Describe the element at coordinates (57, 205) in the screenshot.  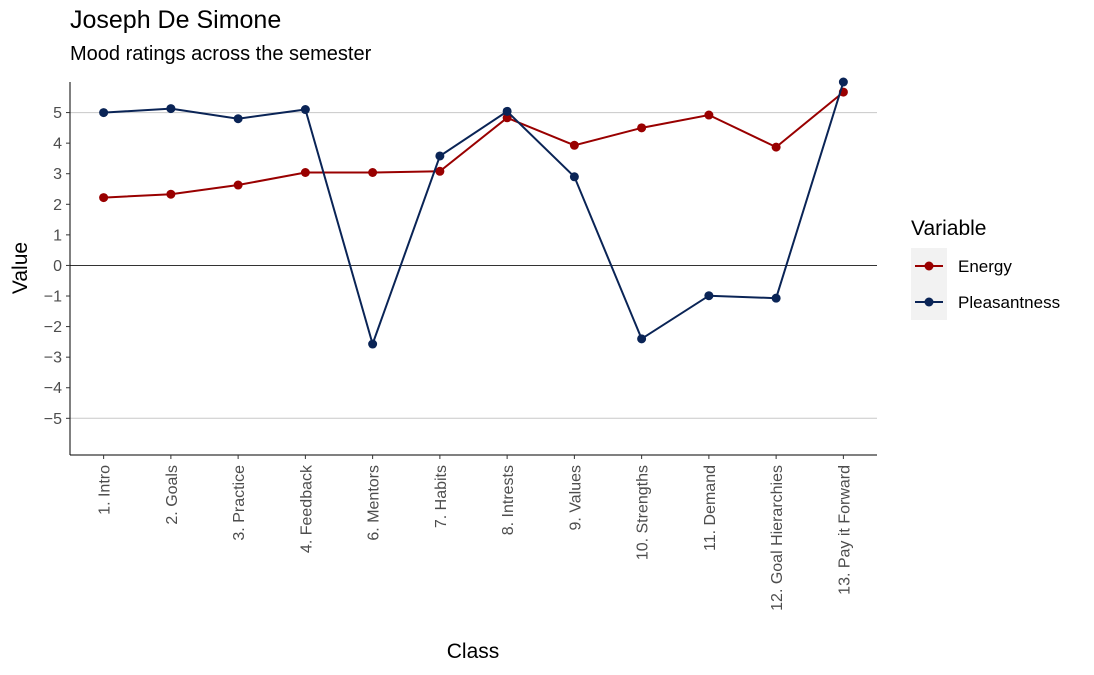
I see `y-tick-label: 2` at that location.